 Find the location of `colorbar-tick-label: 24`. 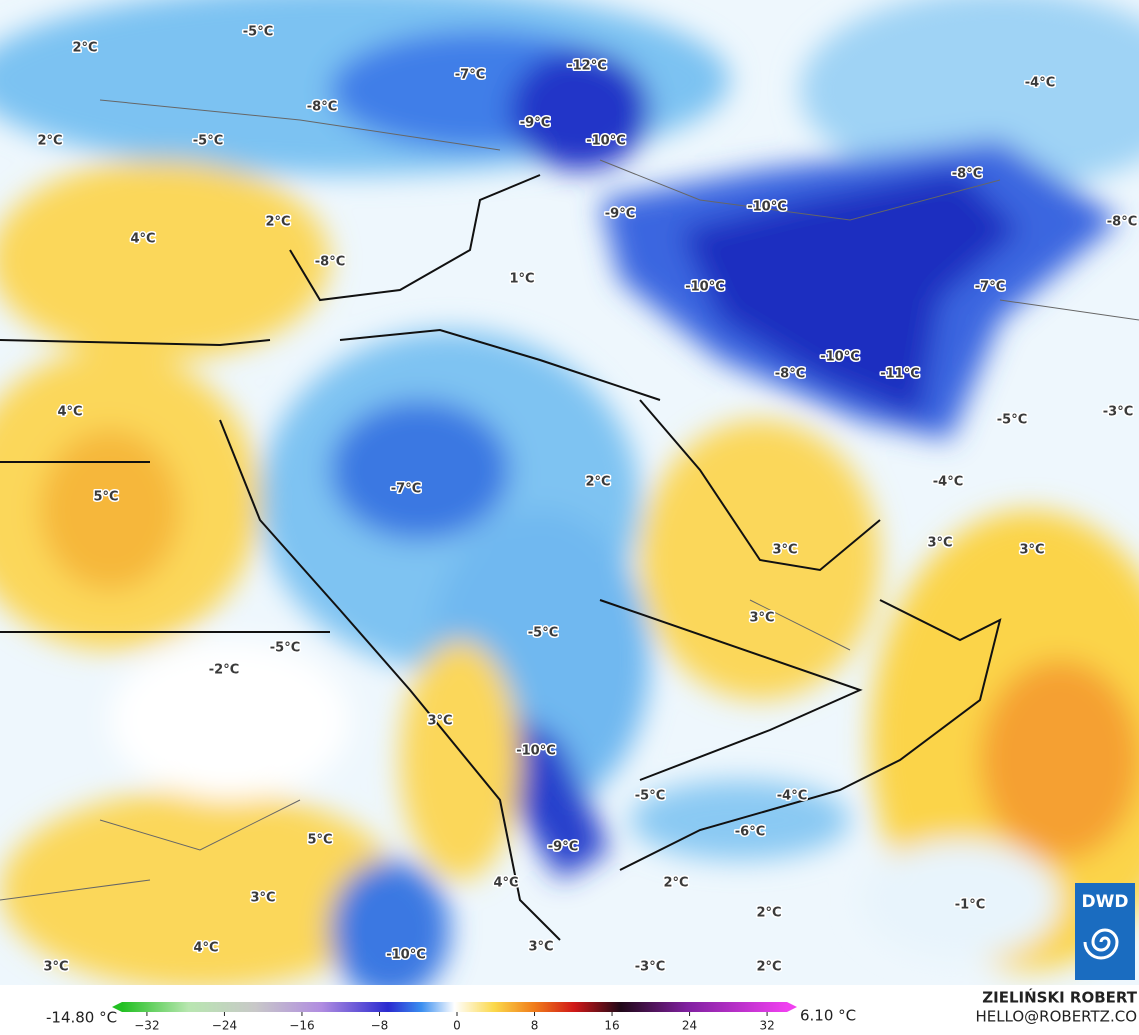

colorbar-tick-label: 24 is located at coordinates (689, 1026).